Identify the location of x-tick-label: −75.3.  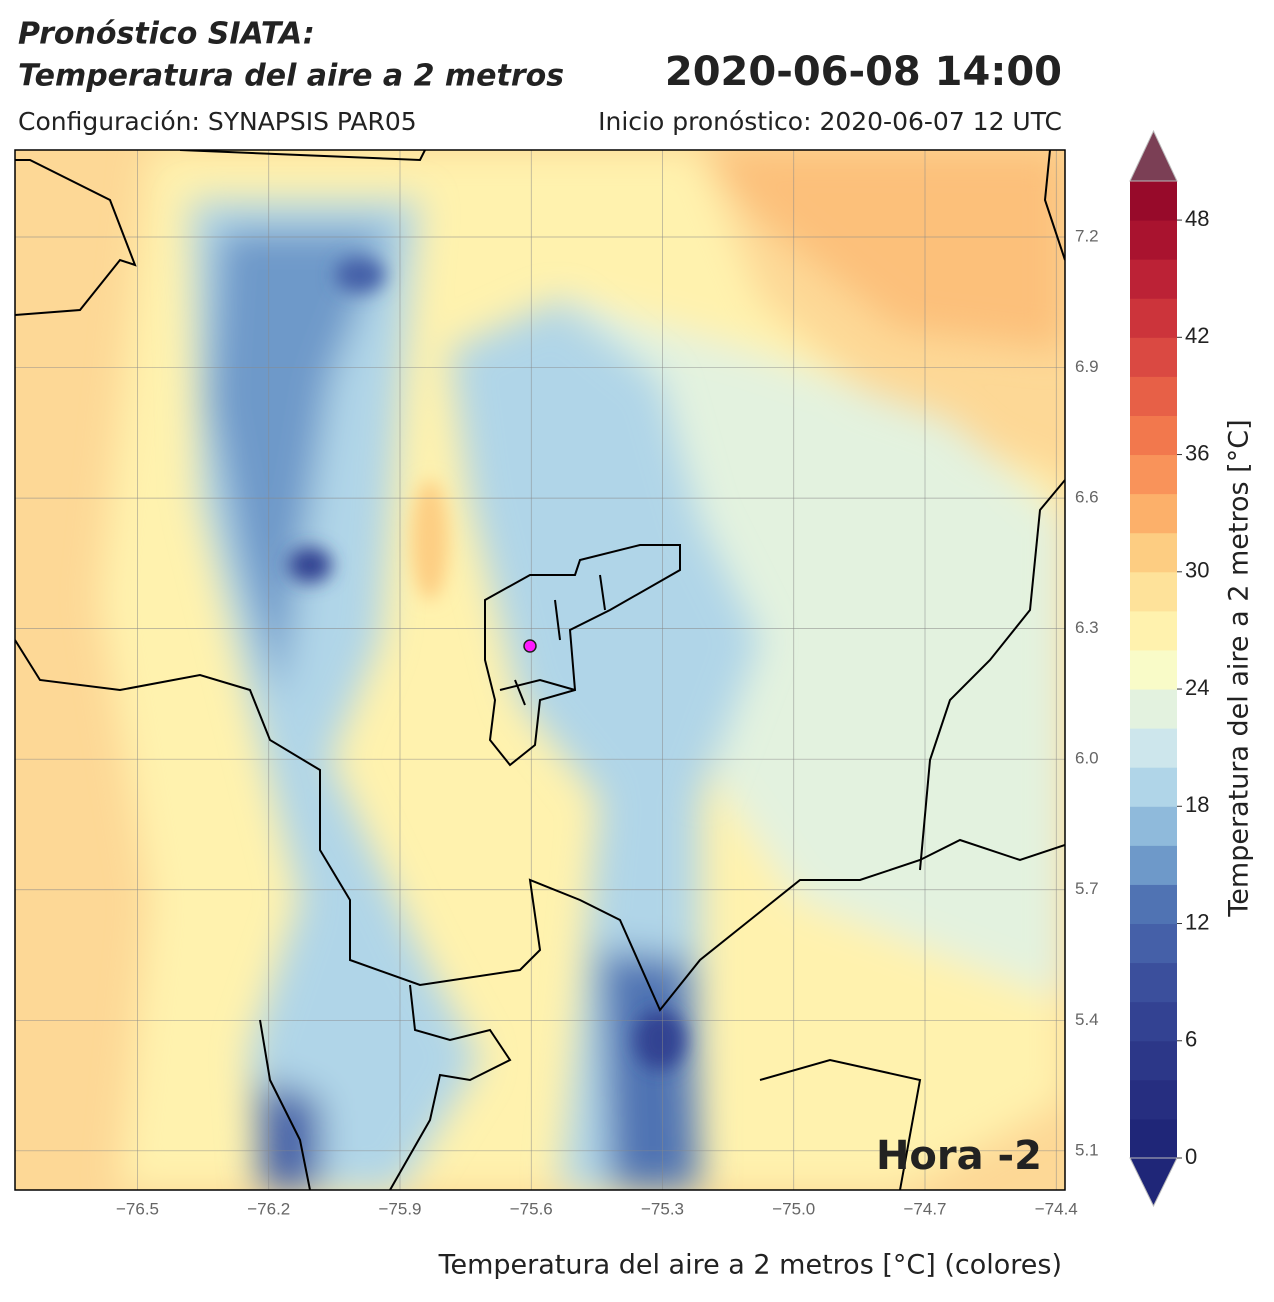
(662, 1208).